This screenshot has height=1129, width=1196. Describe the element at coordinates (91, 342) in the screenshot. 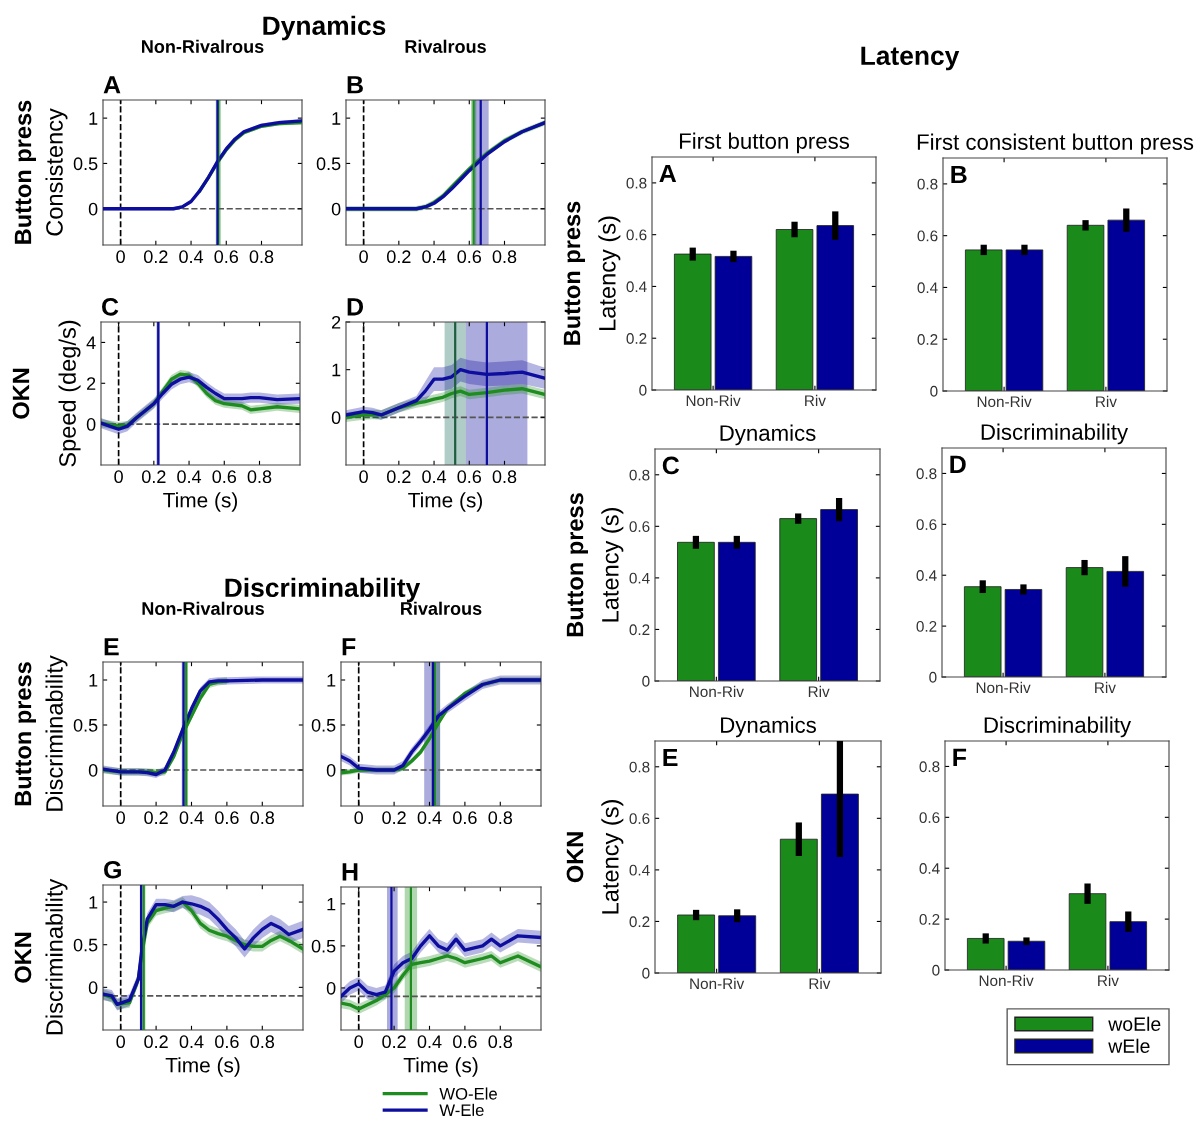

I see `y-tick-label: 4` at that location.